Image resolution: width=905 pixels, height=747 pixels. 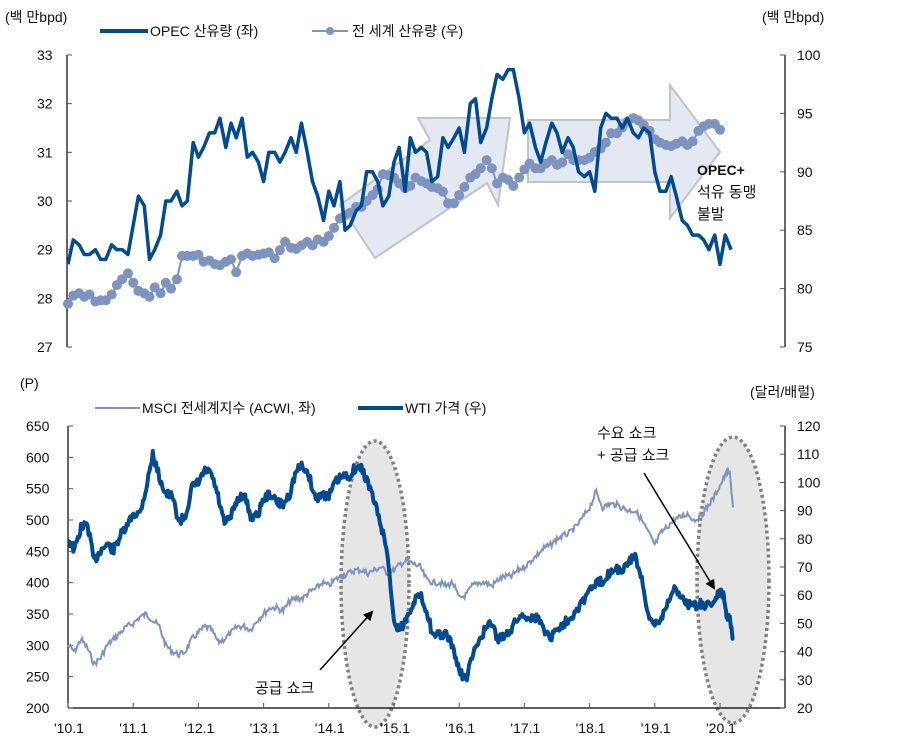 I want to click on top-left-tick-label: 32, so click(x=45, y=104).